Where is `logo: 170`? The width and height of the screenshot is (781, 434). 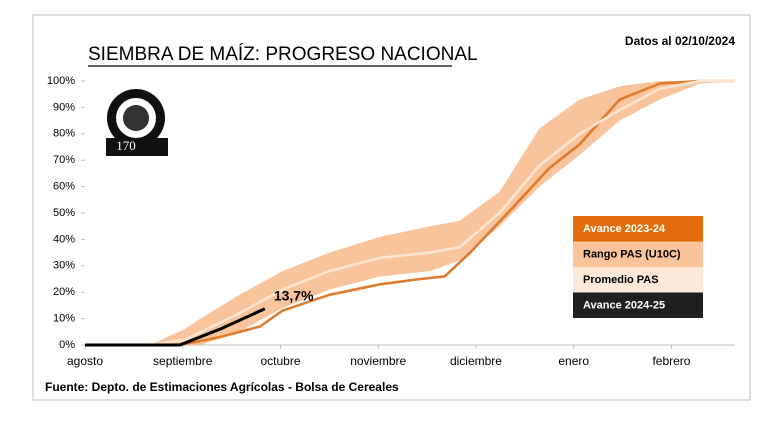 logo: 170 is located at coordinates (137, 122).